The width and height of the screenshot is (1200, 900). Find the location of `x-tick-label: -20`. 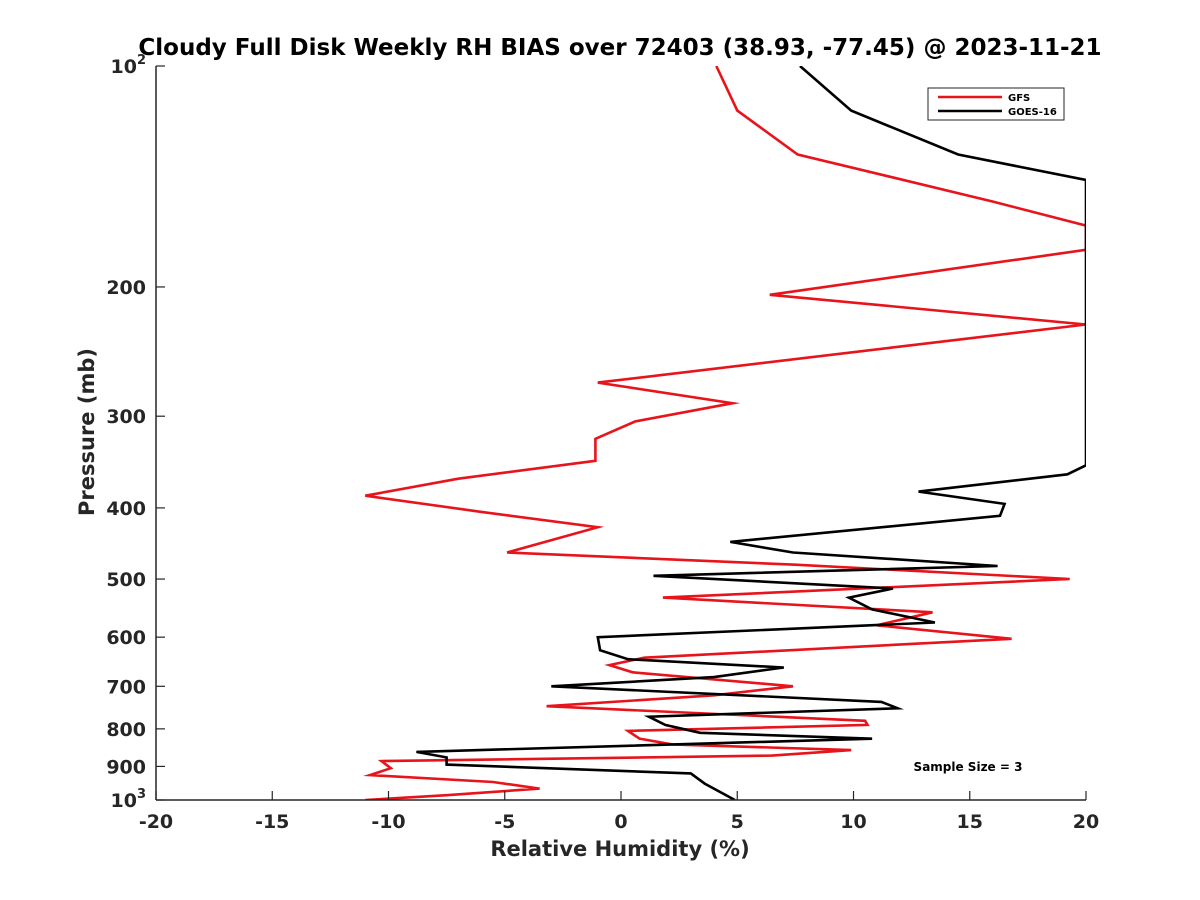

x-tick-label: -20 is located at coordinates (156, 822).